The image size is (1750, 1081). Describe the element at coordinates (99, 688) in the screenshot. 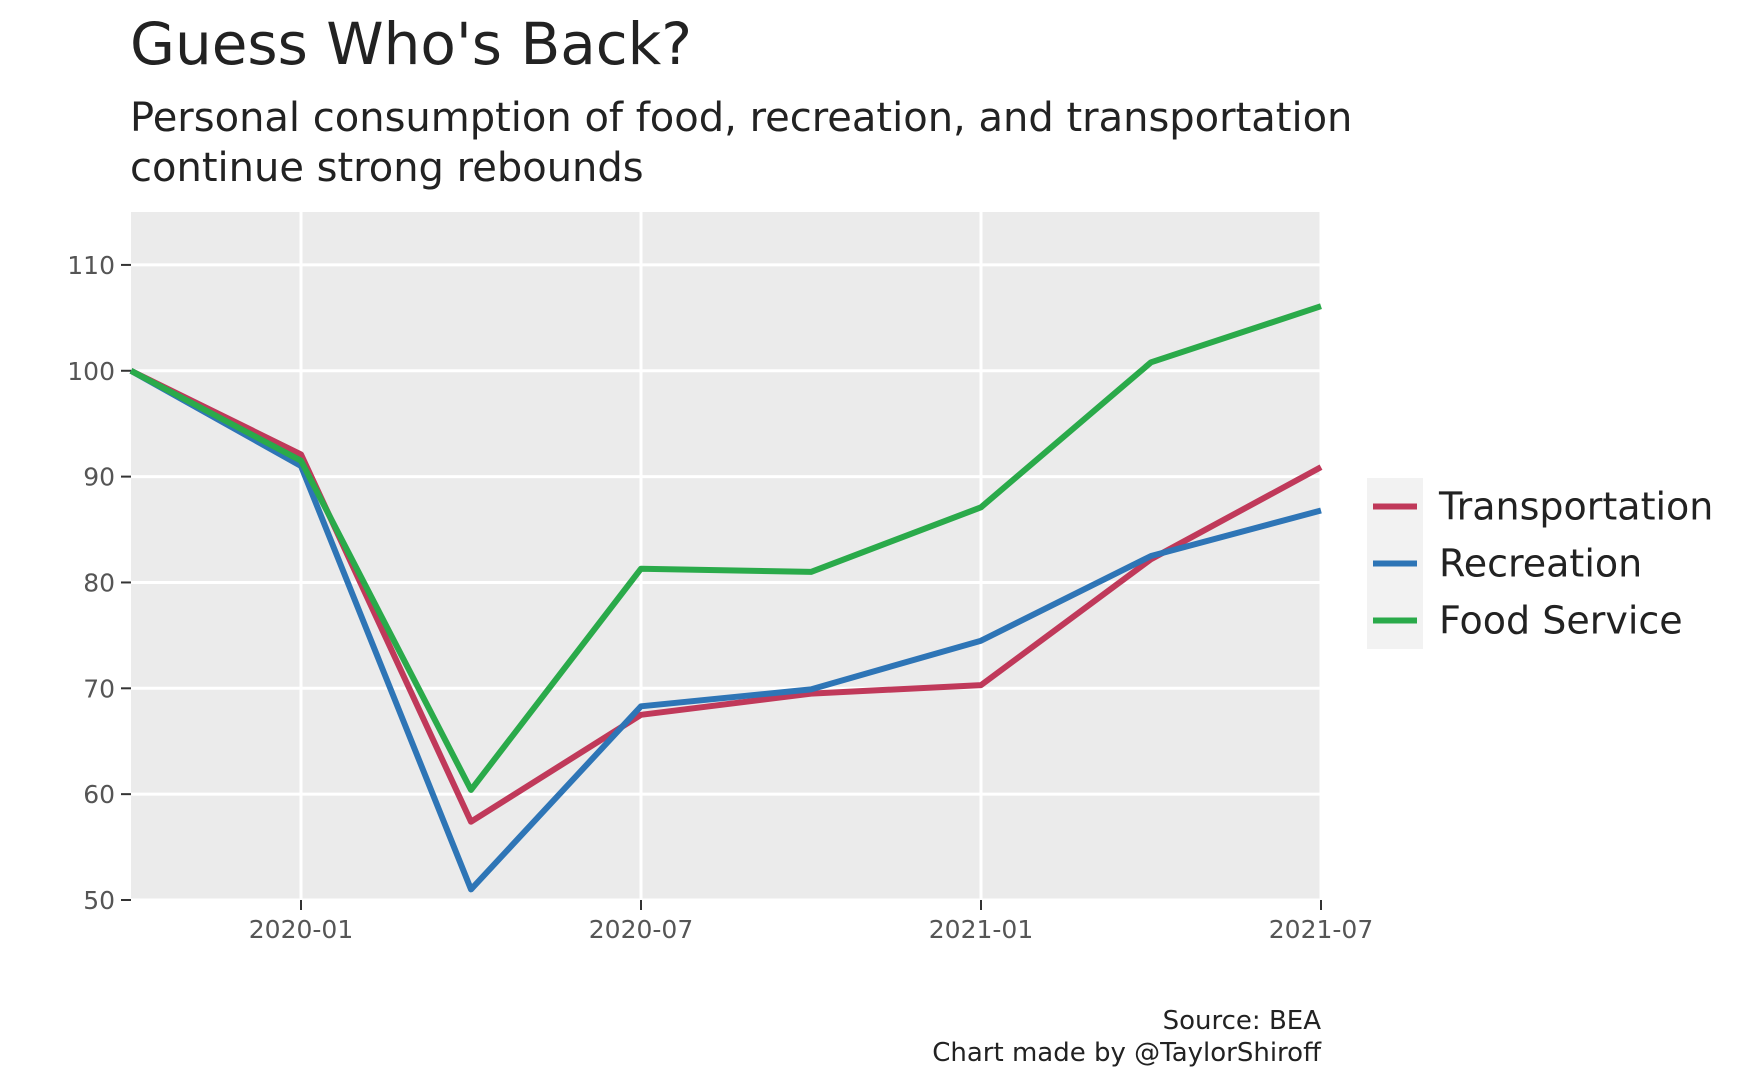

I see `y-tick-label: 70` at that location.